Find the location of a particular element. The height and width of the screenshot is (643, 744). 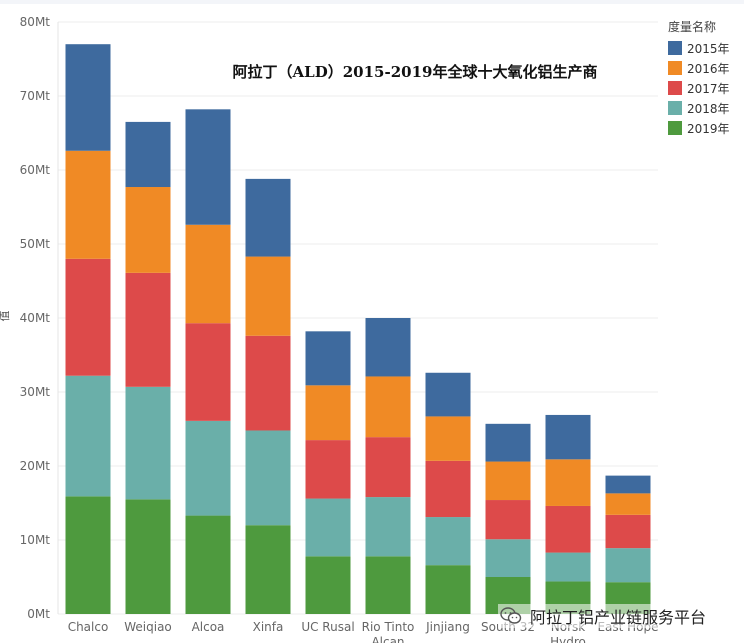

x-tick-label: Rio Tinto Alcan is located at coordinates (388, 631).